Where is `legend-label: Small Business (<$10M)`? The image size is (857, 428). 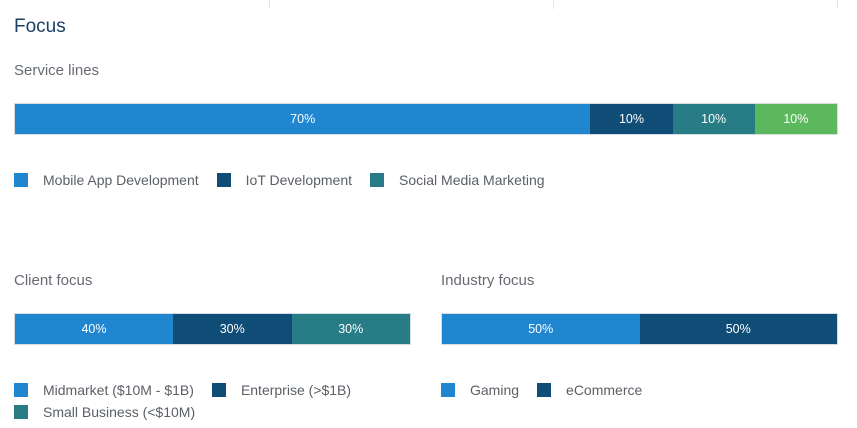
legend-label: Small Business (<$10M) is located at coordinates (119, 412).